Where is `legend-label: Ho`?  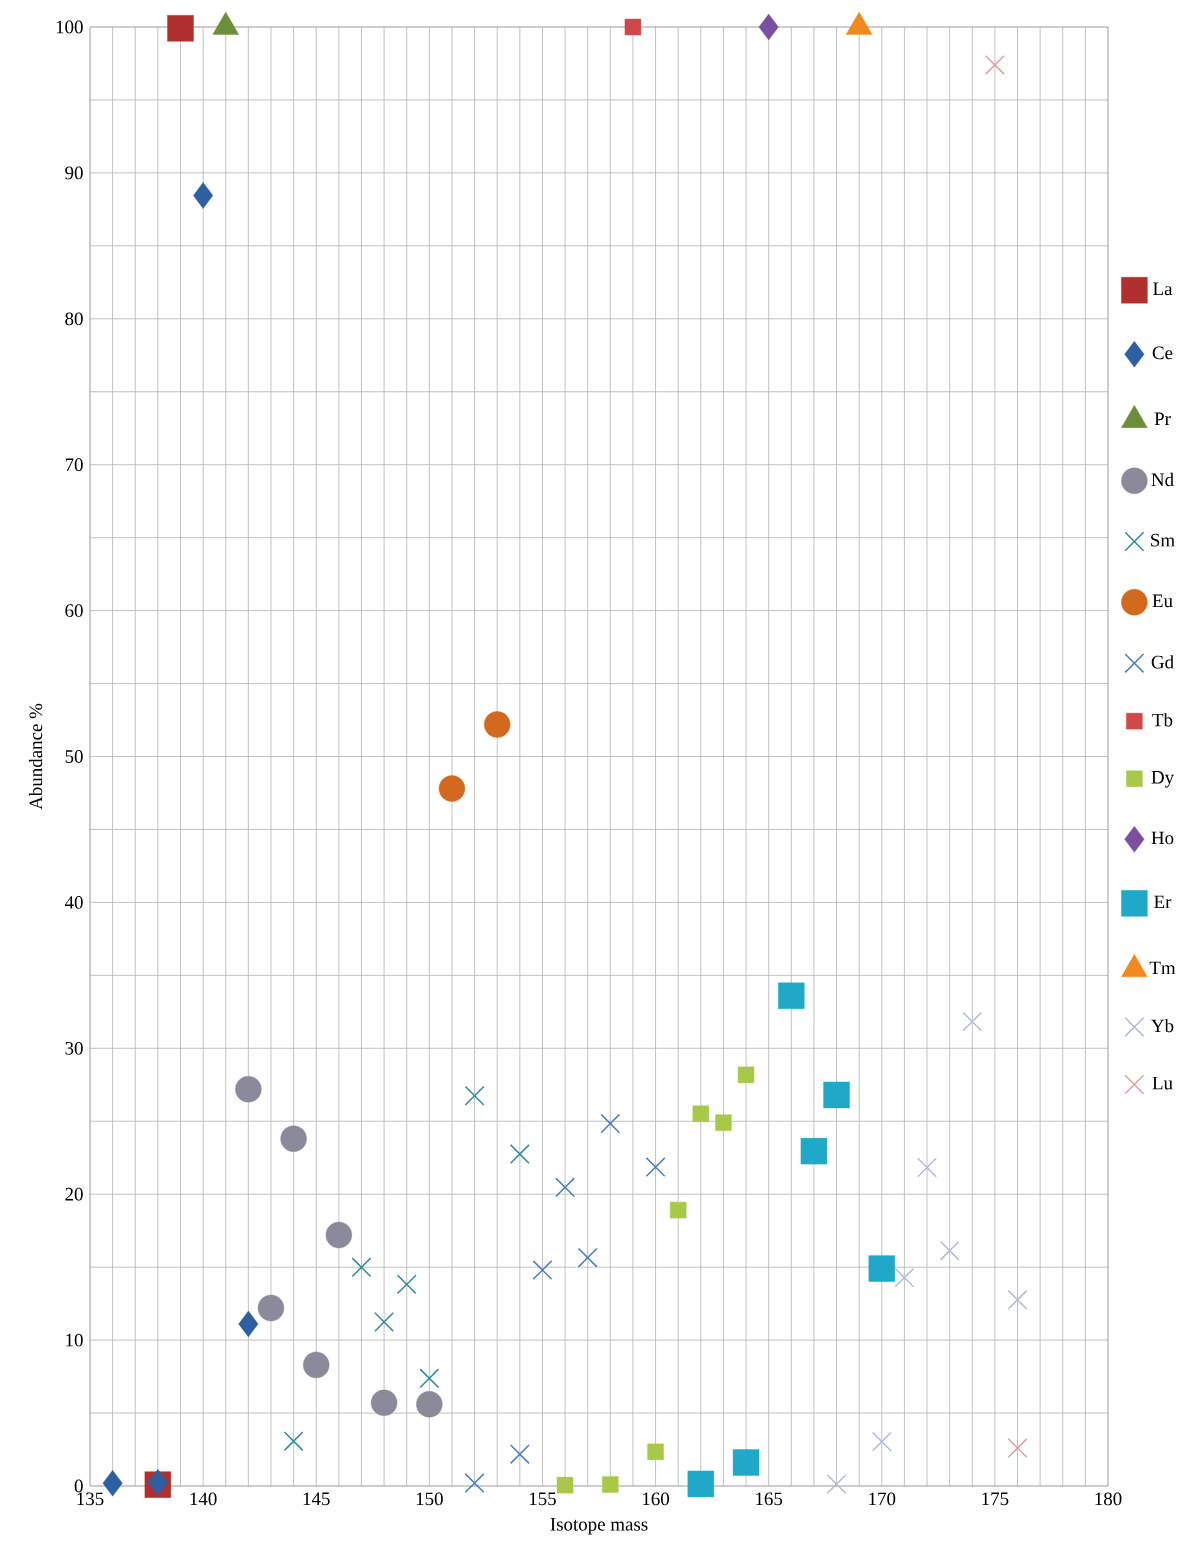 legend-label: Ho is located at coordinates (1162, 838).